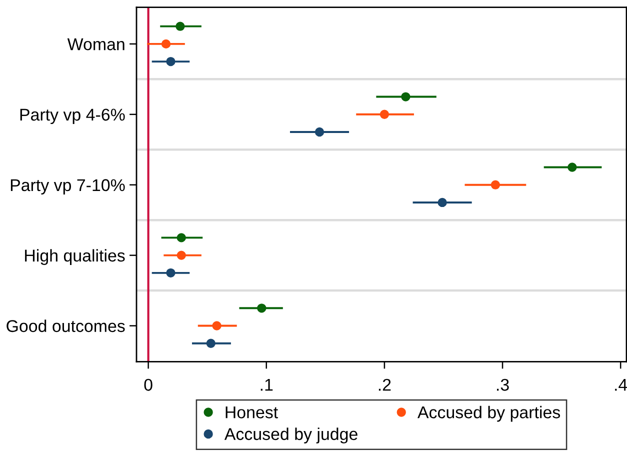 This screenshot has width=627, height=453. What do you see at coordinates (95, 44) in the screenshot?
I see `y-tick-label: Woman` at bounding box center [95, 44].